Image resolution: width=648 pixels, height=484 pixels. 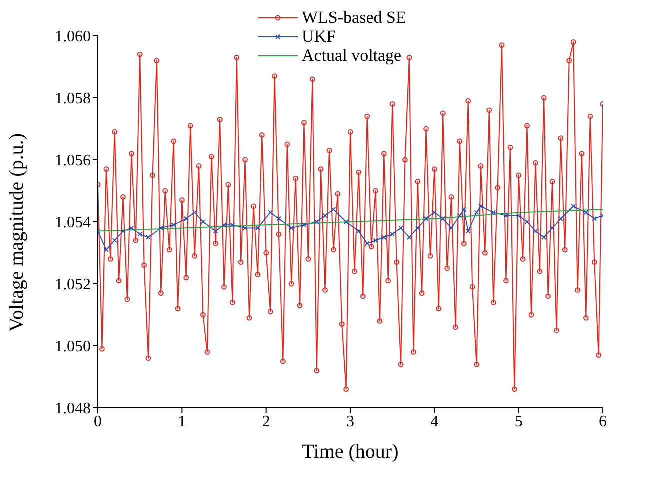 I want to click on y-tick-label: 1.058, so click(x=73, y=99).